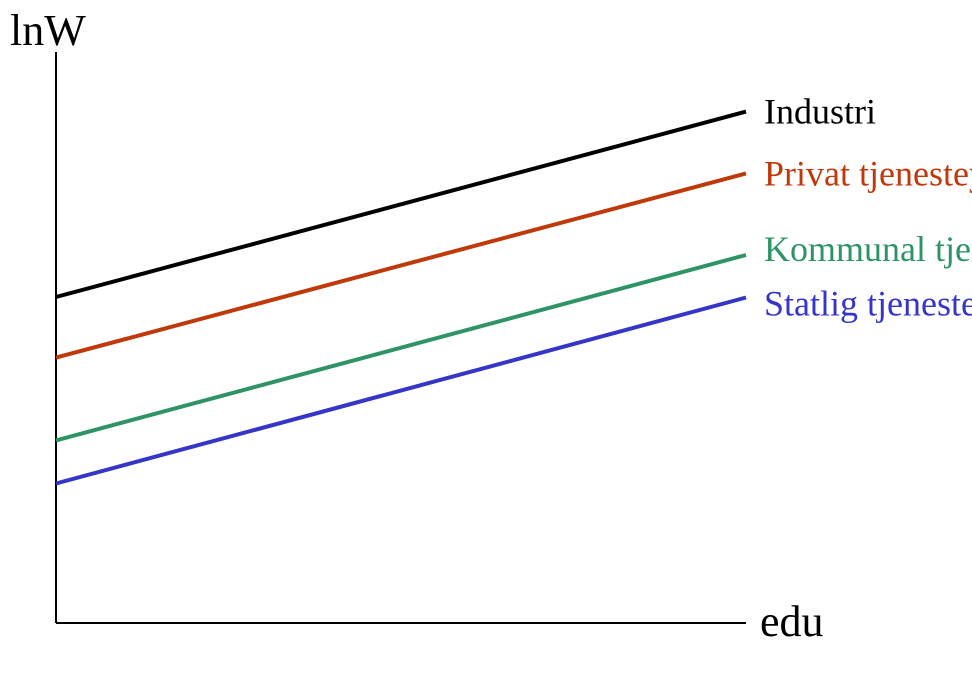  What do you see at coordinates (868, 173) in the screenshot?
I see `series-label-2: Privat tjenesteyting` at bounding box center [868, 173].